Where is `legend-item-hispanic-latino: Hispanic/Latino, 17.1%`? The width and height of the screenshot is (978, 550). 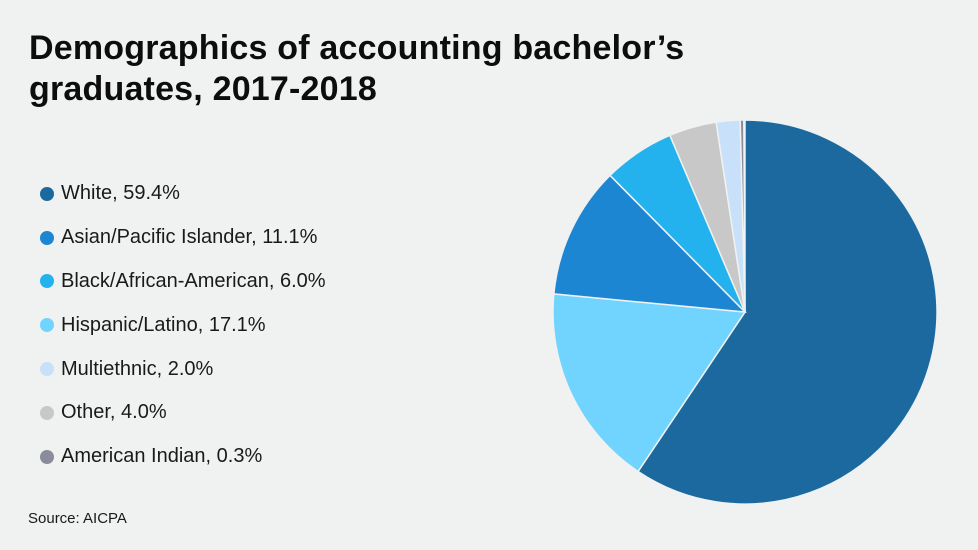 legend-item-hispanic-latino: Hispanic/Latino, 17.1% is located at coordinates (183, 325).